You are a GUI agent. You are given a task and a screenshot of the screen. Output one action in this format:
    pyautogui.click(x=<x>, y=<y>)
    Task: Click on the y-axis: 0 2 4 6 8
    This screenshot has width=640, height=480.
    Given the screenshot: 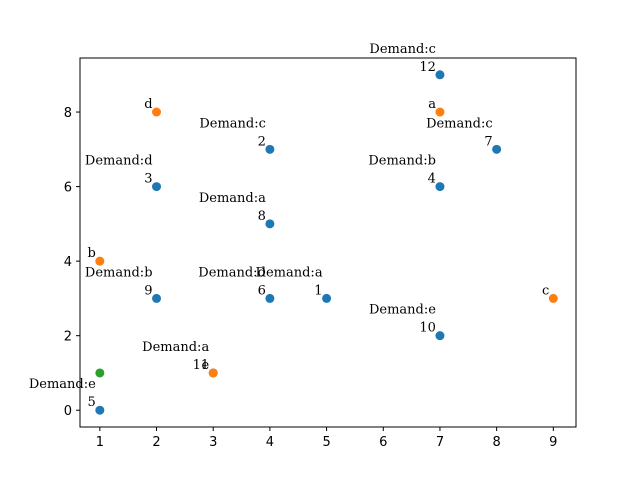 What is the action you would take?
    pyautogui.click(x=72, y=262)
    